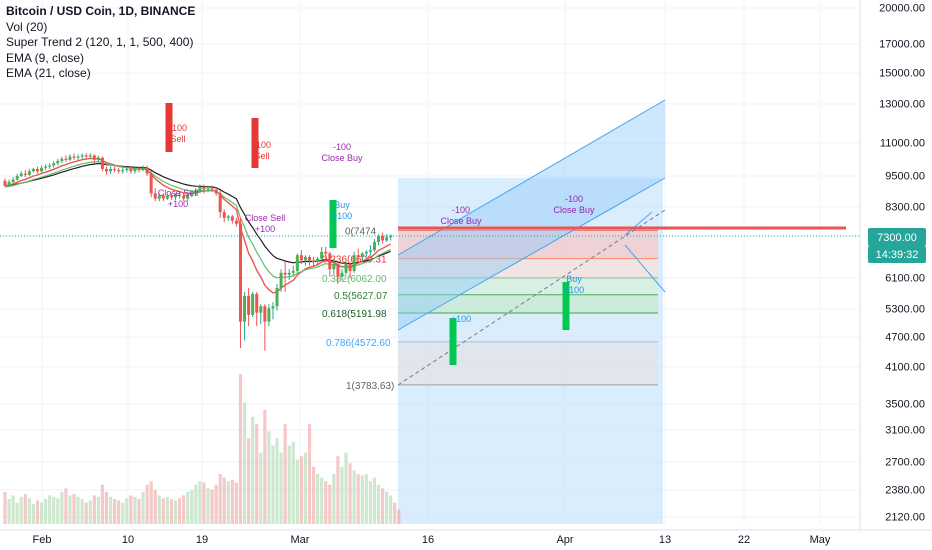  Describe the element at coordinates (531, 215) in the screenshot. I see `regression-channel` at that location.